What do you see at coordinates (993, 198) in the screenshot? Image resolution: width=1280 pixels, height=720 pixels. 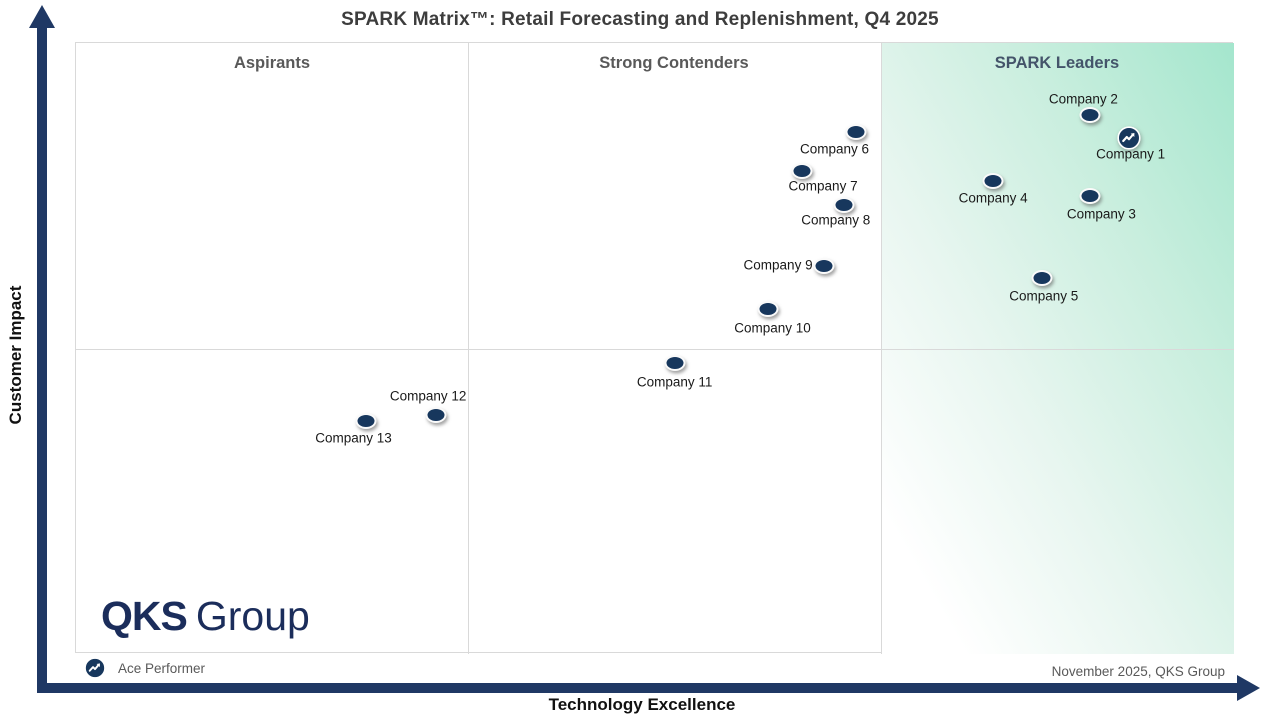 I see `data-point-label-company-4: Company 4` at bounding box center [993, 198].